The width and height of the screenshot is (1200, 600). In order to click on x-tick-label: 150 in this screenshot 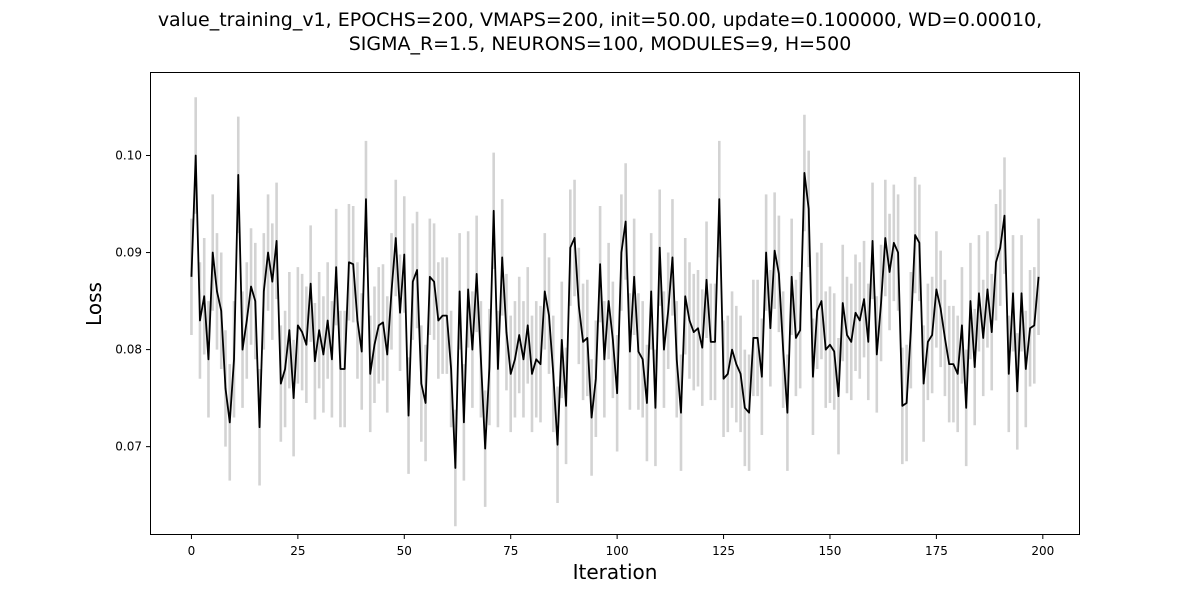, I will do `click(830, 551)`.